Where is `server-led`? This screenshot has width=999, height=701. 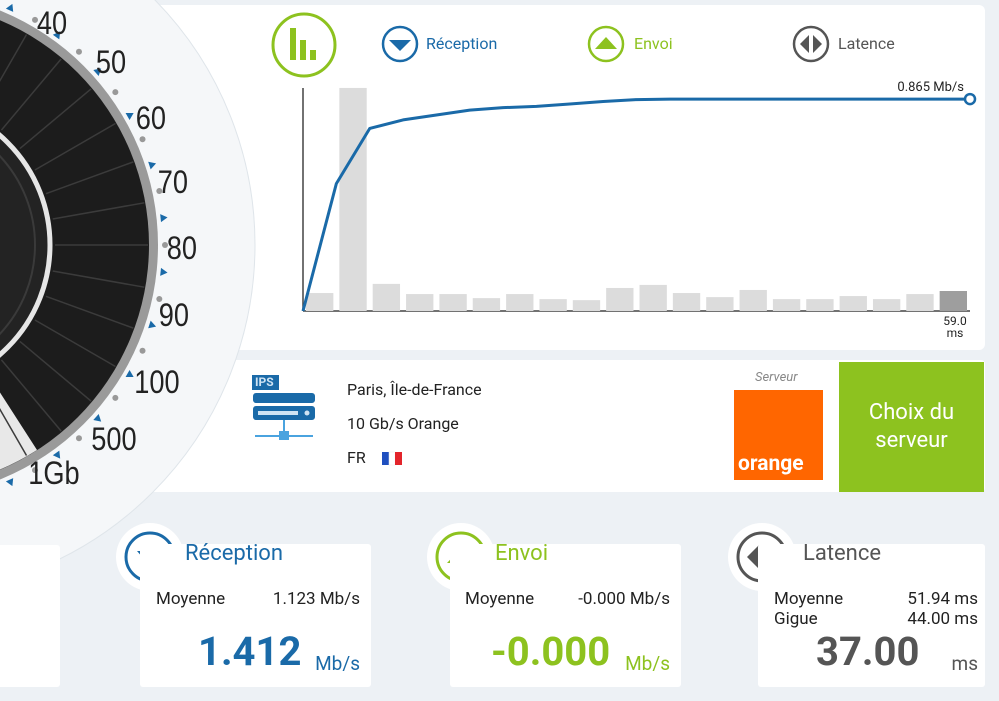 server-led is located at coordinates (307, 413).